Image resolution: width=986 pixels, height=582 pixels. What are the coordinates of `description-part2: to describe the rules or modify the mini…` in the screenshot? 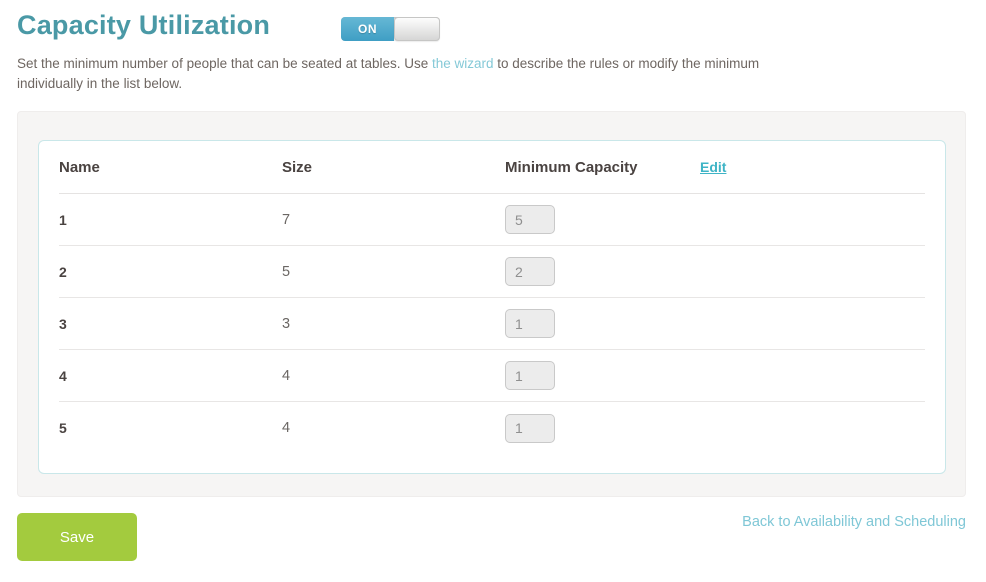 It's located at (626, 63).